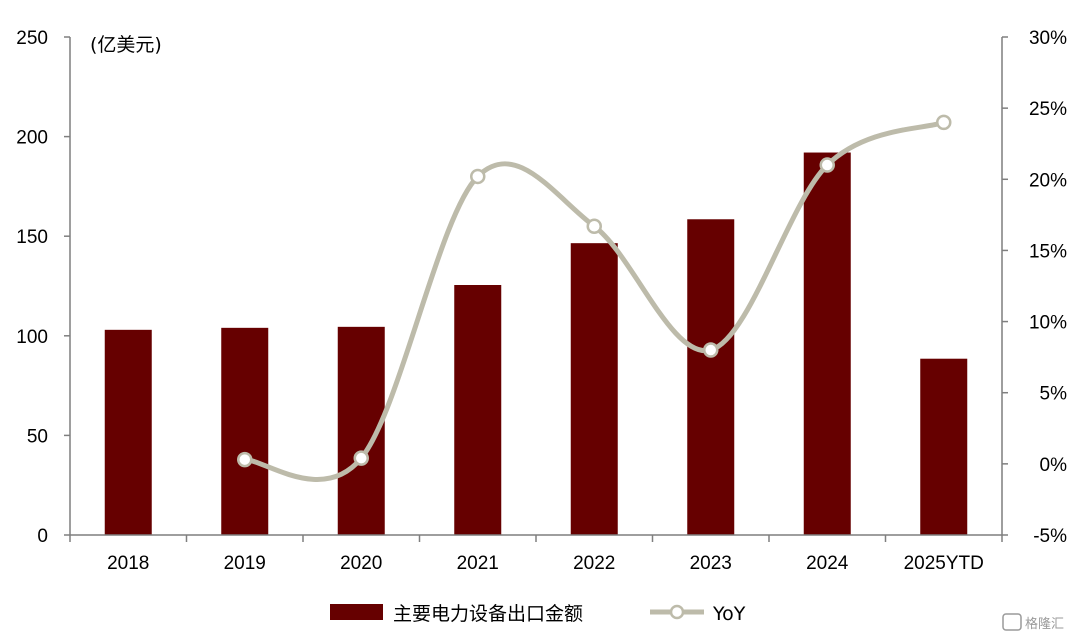 The image size is (1080, 640). What do you see at coordinates (1048, 180) in the screenshot?
I see `right-tick-label: 20%` at bounding box center [1048, 180].